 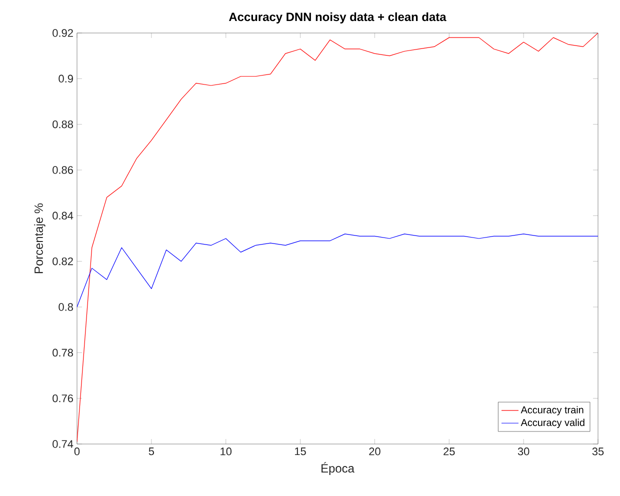 What do you see at coordinates (226, 452) in the screenshot?
I see `x-tick-label: 10` at bounding box center [226, 452].